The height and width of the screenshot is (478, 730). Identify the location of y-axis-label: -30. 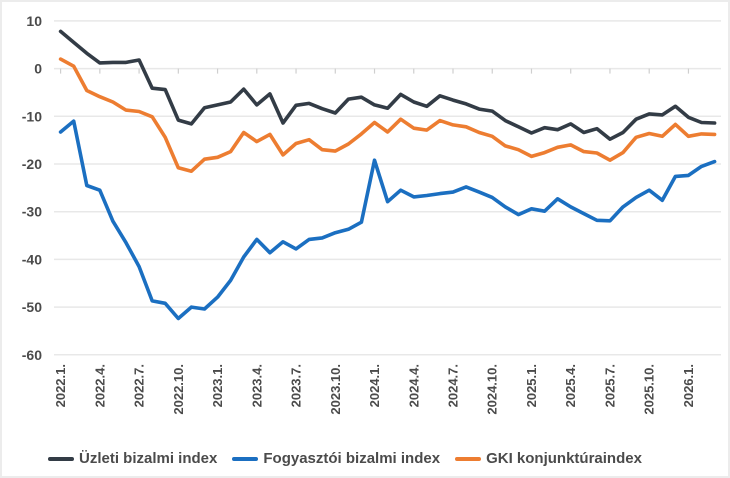
(32, 212).